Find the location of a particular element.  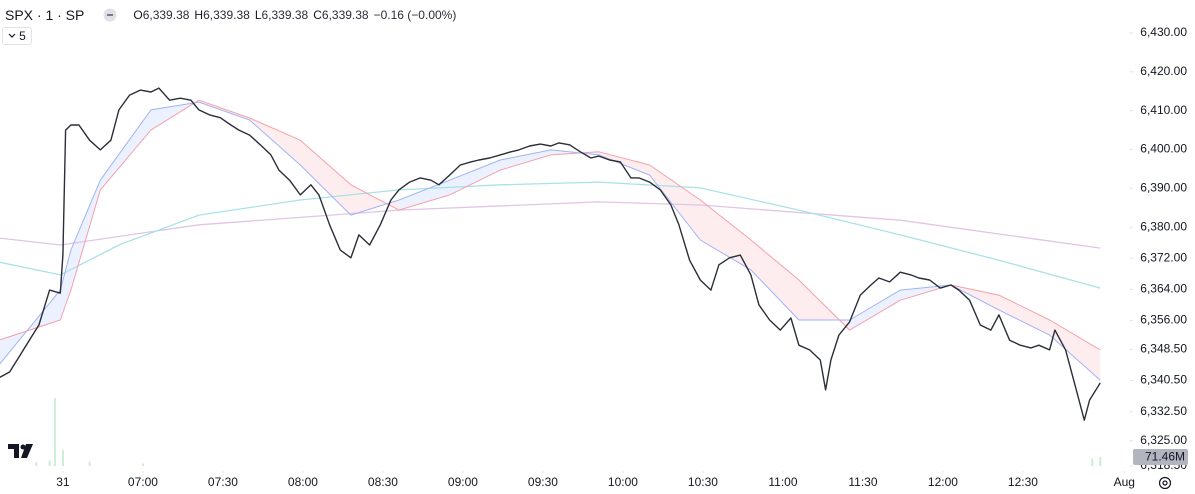

change: −0.16 (−0.00%) is located at coordinates (415, 15).